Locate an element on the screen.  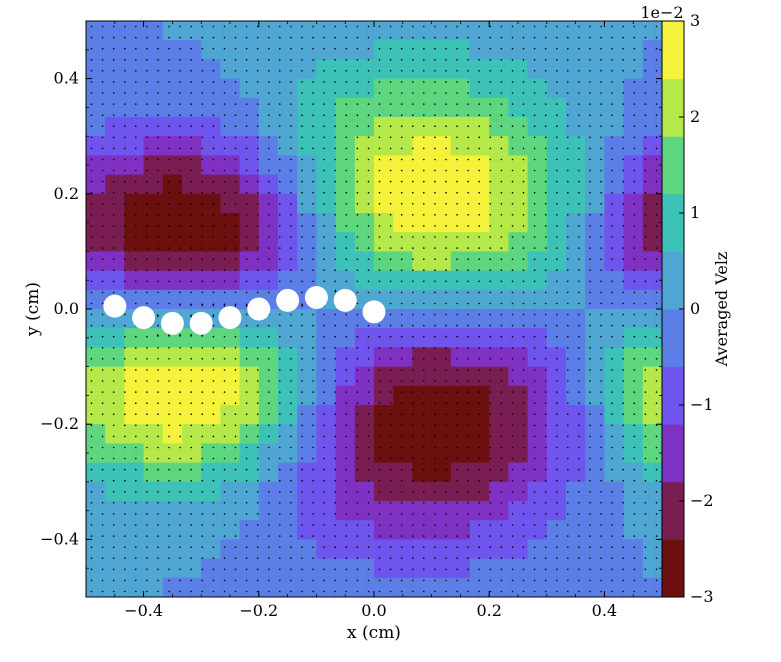
quiver-arrowhead is located at coordinates (224, 305).